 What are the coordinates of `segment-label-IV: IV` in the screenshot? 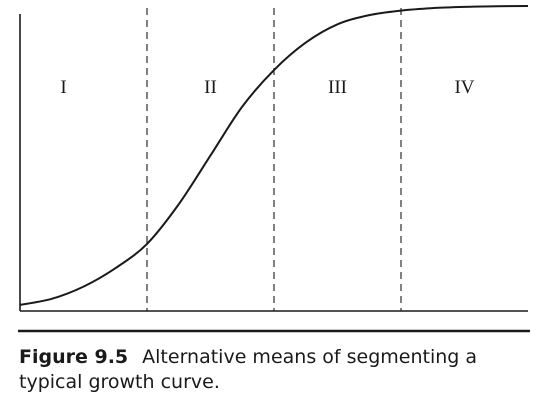 It's located at (464, 87).